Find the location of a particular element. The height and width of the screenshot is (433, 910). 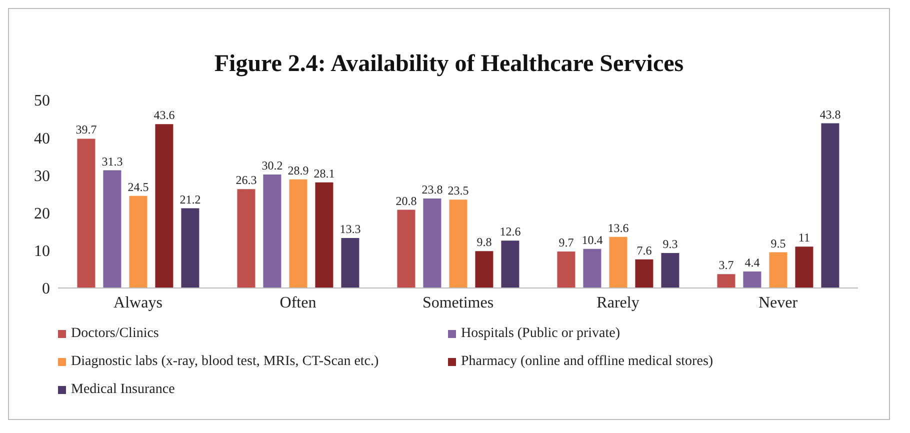

data-label: 28.9 is located at coordinates (298, 170).